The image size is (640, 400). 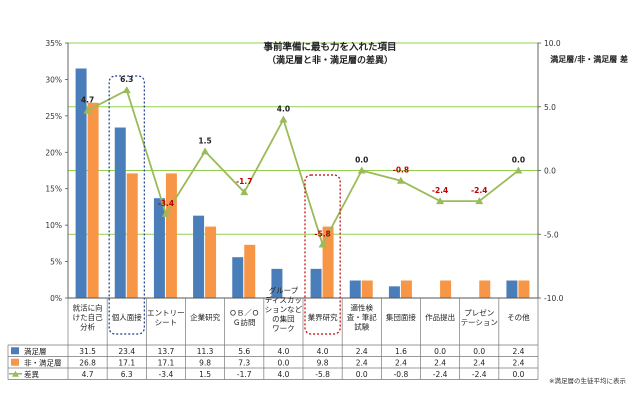 I want to click on diff-data-label: 4.7, so click(x=87, y=100).